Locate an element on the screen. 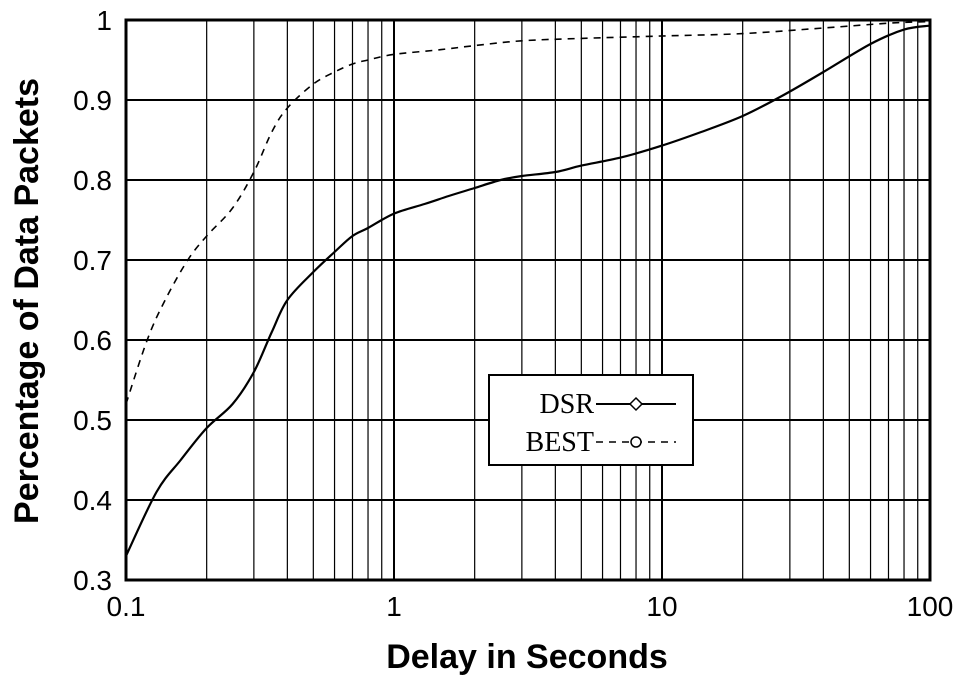 The width and height of the screenshot is (962, 679). x-tick-label: 0.1 is located at coordinates (126, 606).